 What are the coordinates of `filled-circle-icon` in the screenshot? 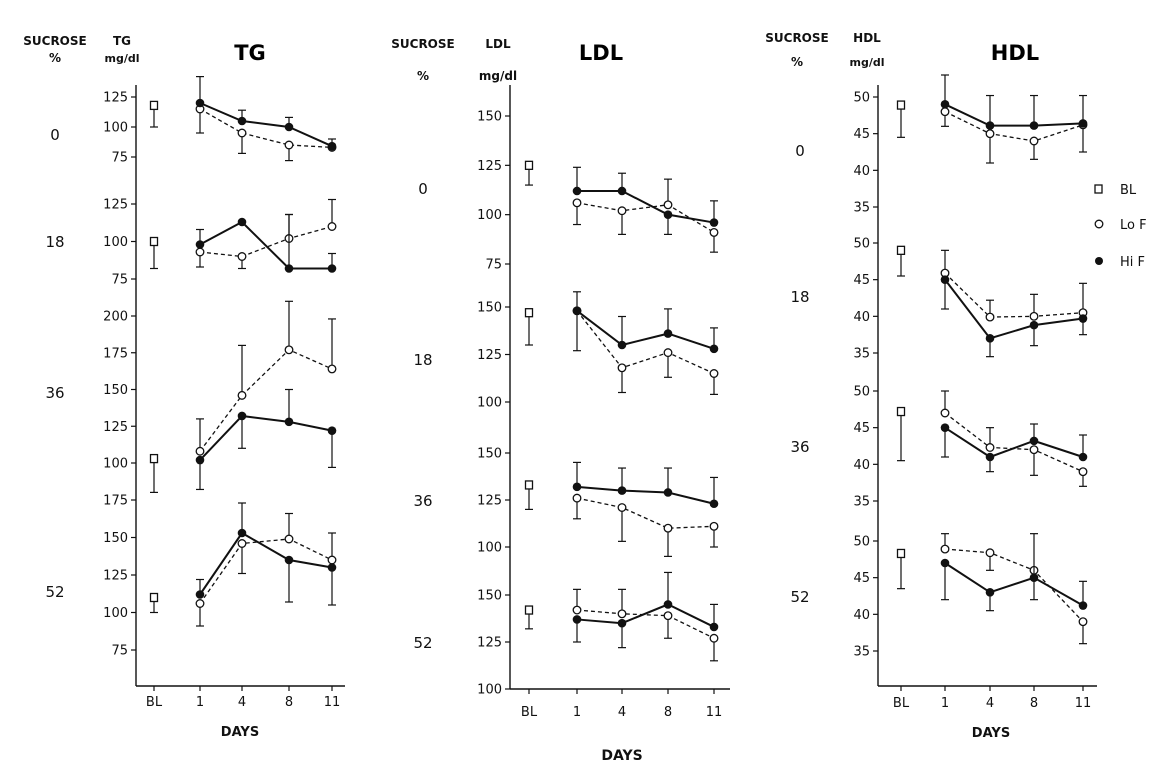 It's located at (1099, 261).